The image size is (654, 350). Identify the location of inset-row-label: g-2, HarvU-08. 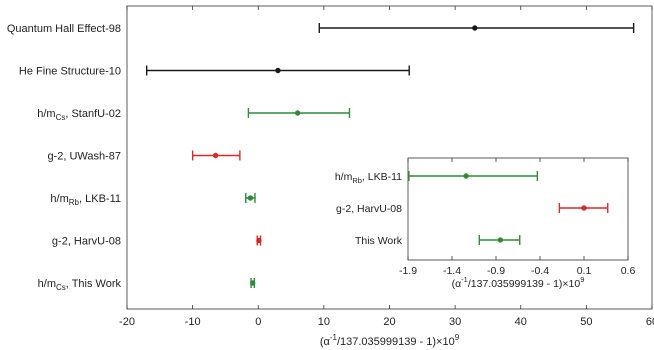
(369, 209).